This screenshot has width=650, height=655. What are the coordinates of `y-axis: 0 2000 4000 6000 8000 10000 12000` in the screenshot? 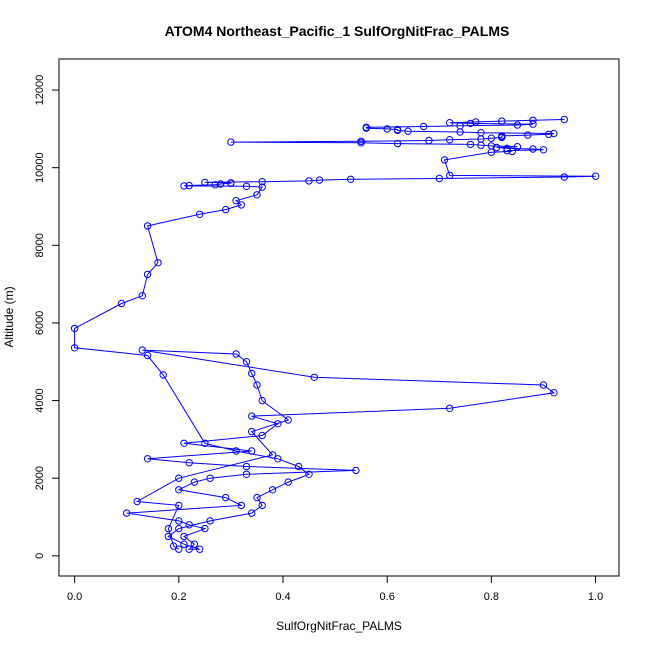 It's located at (47, 317).